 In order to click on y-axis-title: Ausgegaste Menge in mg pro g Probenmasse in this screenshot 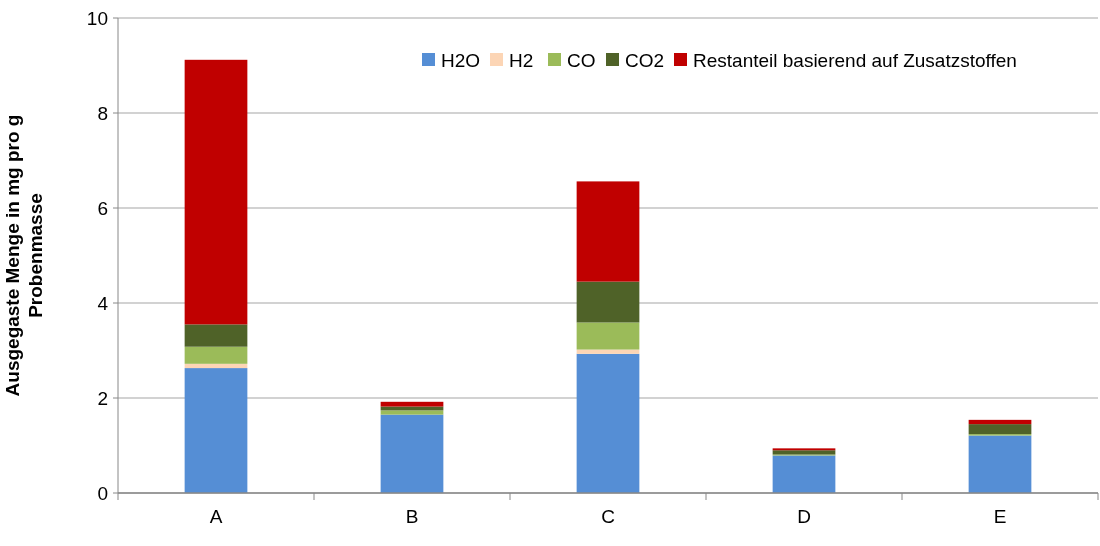, I will do `click(23, 255)`.